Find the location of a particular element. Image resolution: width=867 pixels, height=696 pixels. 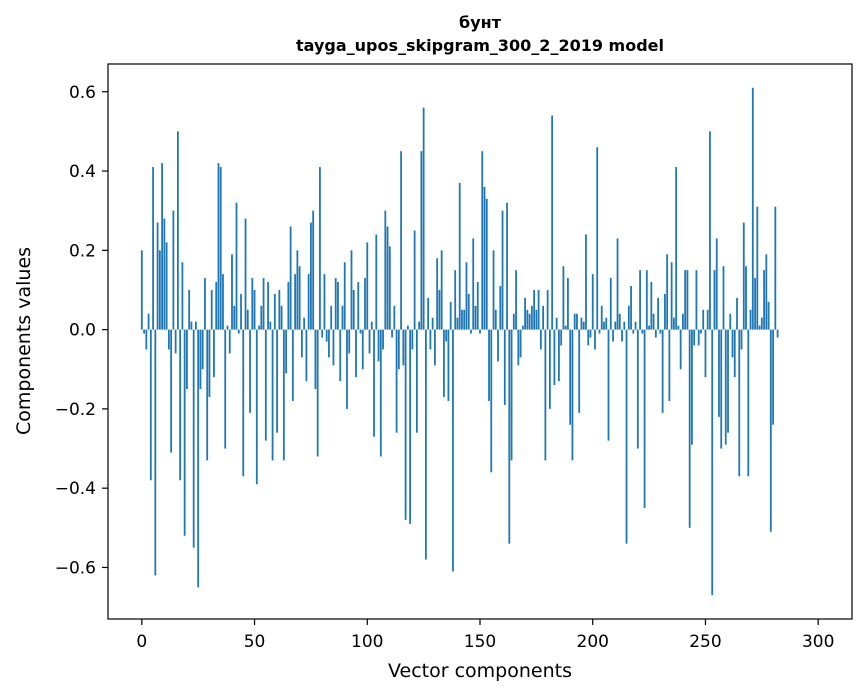

chart-title: бунт is located at coordinates (480, 22).